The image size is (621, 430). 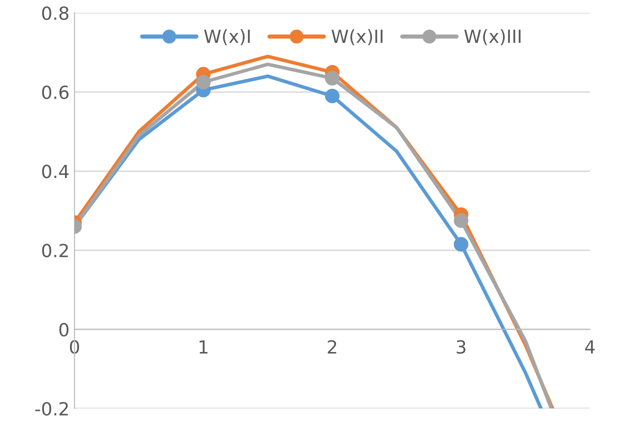 I want to click on x-tick-label: 2, so click(x=332, y=347).